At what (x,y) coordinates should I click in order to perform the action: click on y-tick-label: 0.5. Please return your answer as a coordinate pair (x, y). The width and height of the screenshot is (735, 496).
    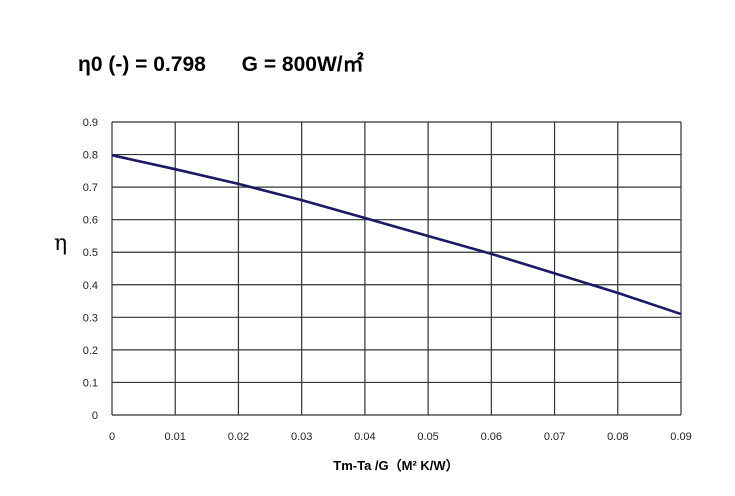
    Looking at the image, I should click on (90, 253).